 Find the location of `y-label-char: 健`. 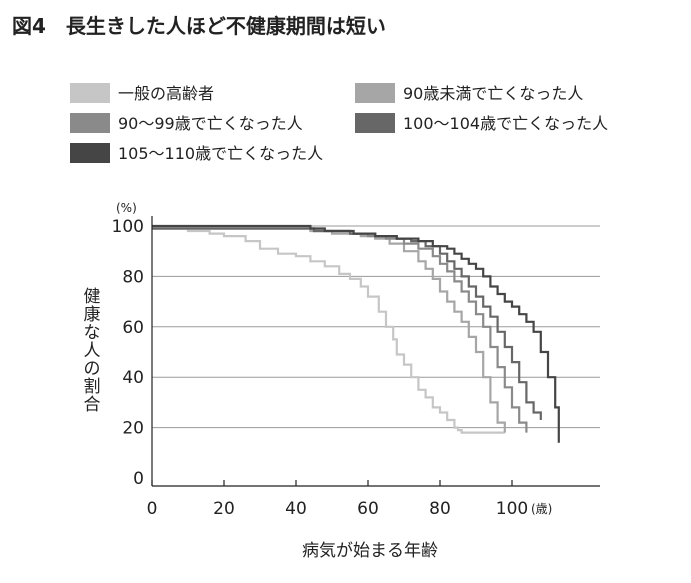

y-label-char: 健 is located at coordinates (92, 297).